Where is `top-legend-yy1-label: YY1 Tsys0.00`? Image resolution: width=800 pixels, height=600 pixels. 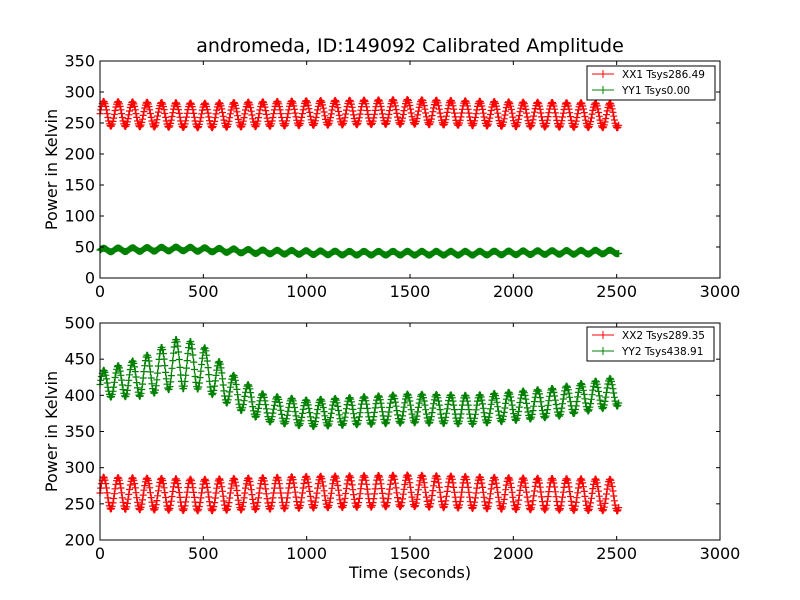
top-legend-yy1-label: YY1 Tsys0.00 is located at coordinates (655, 91).